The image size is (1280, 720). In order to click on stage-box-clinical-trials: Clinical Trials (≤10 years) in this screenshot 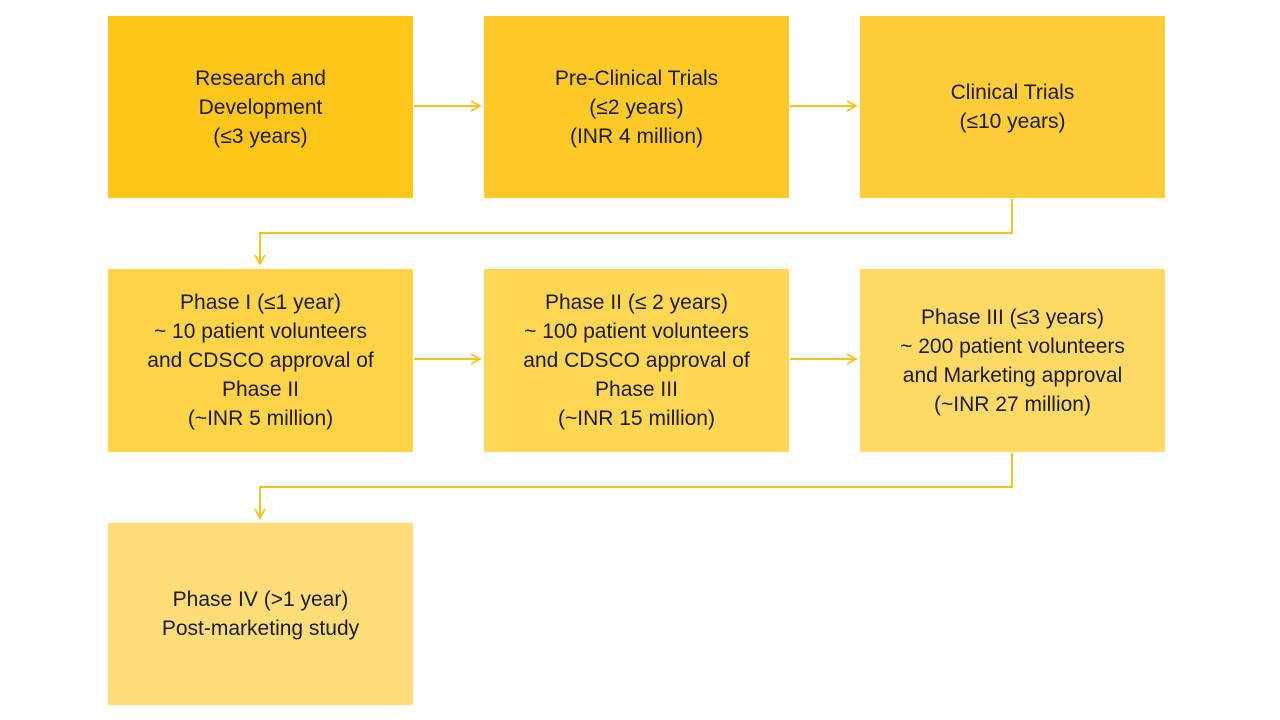, I will do `click(1012, 107)`.